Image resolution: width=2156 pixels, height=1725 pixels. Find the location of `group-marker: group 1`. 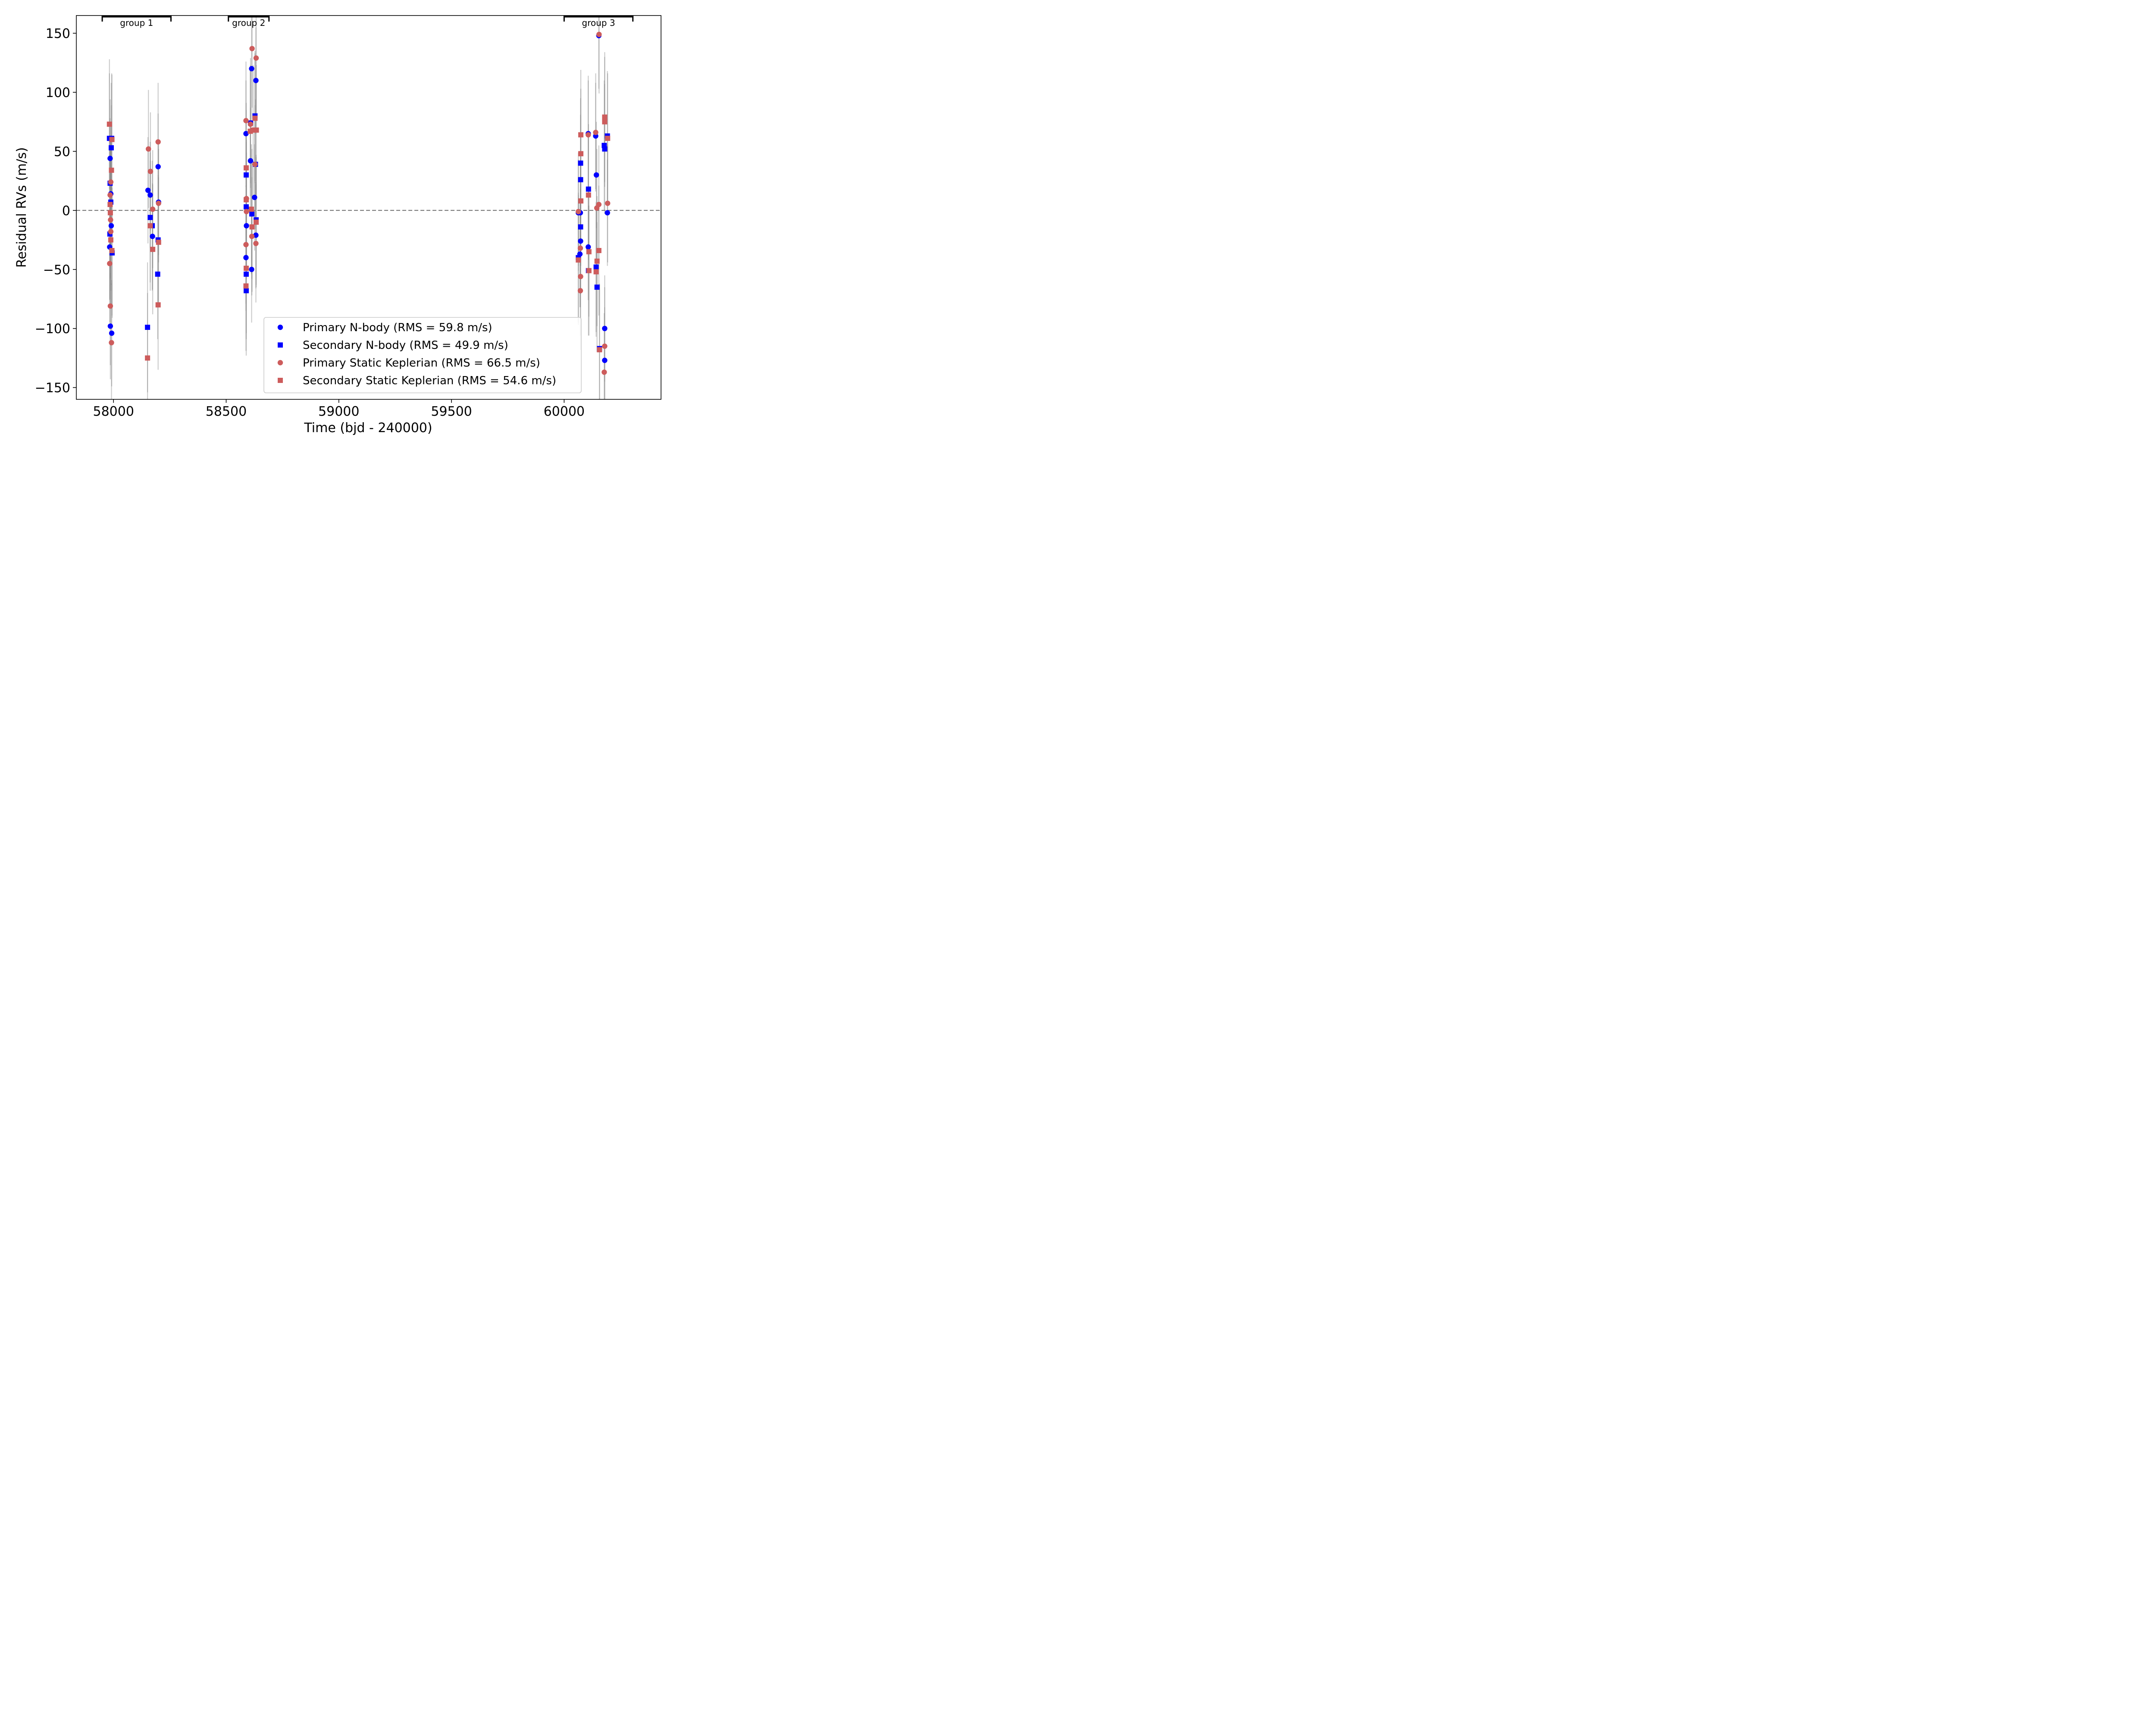

group-marker: group 1 is located at coordinates (136, 21).